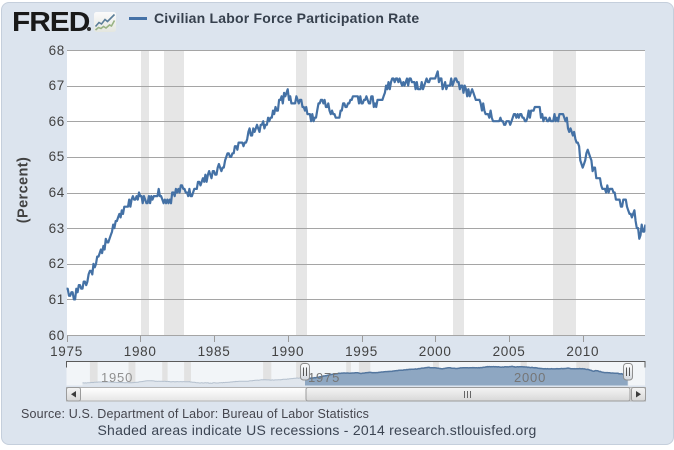  Describe the element at coordinates (324, 377) in the screenshot. I see `svg-text: 1975` at that location.